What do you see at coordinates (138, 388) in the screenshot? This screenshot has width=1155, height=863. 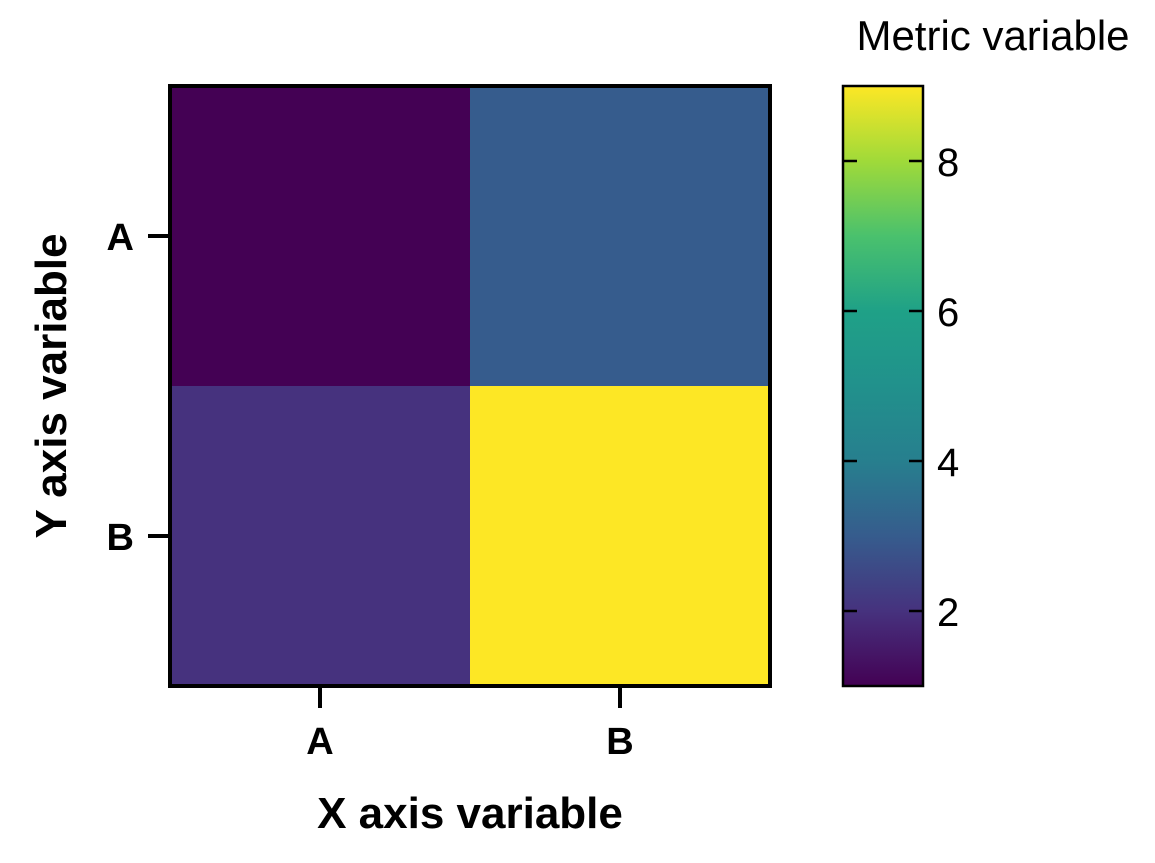 I see `y-axis-ticks: AB` at bounding box center [138, 388].